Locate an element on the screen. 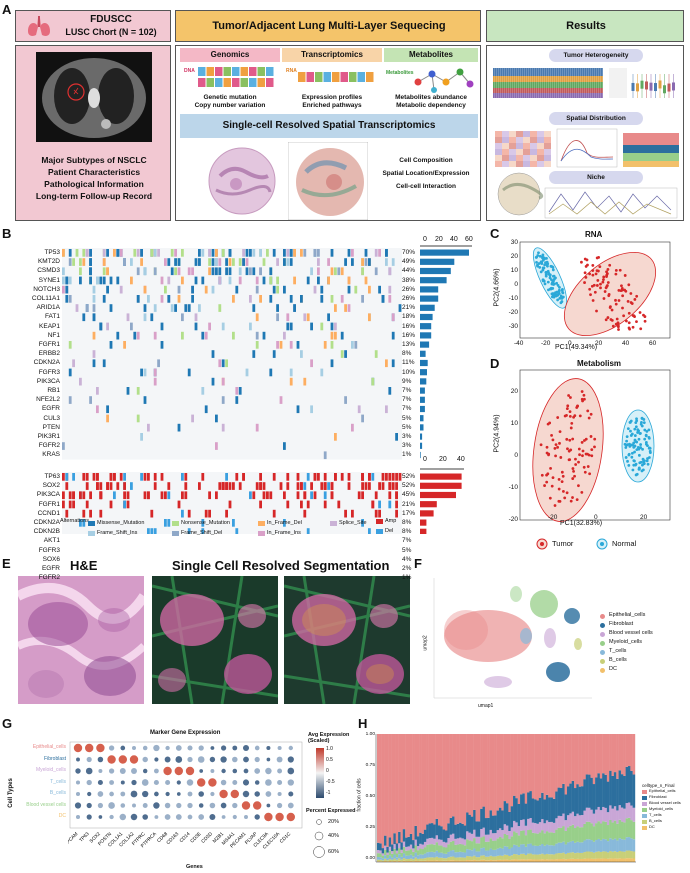 The image size is (690, 873). pca-rna-xtick: 40 is located at coordinates (626, 343).